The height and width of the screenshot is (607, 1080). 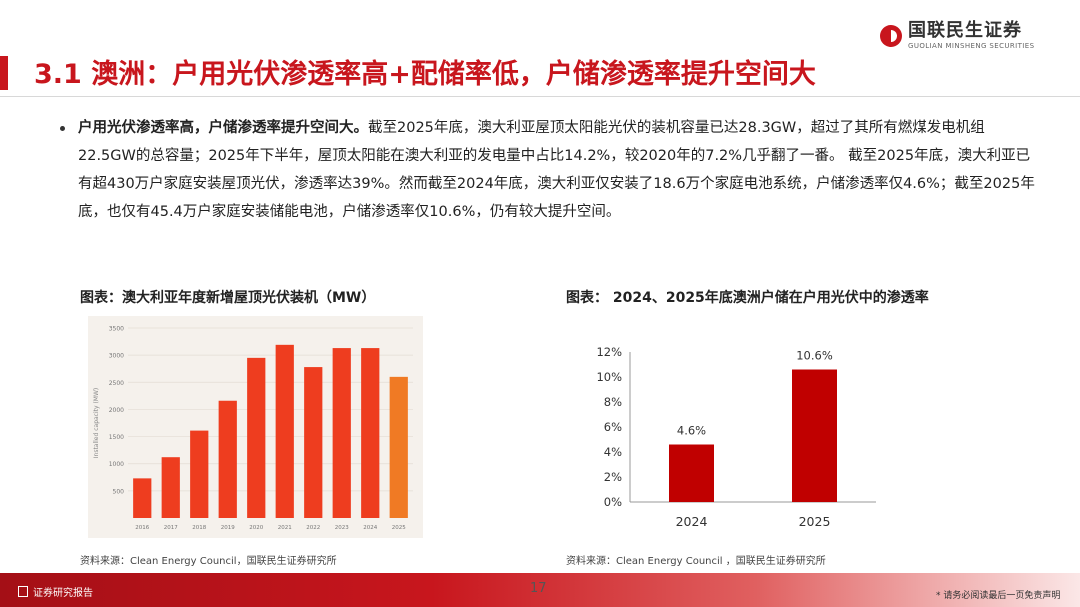 I want to click on bar-2020, so click(x=256, y=437).